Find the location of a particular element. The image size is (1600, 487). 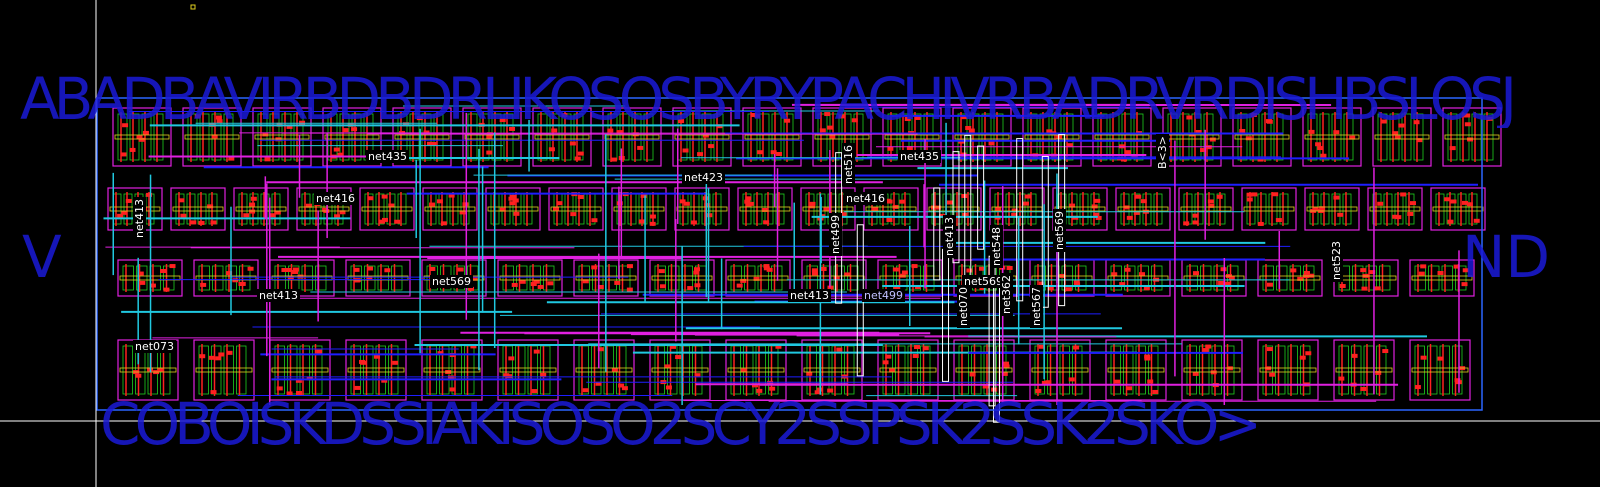

net-label-b3: B<3> is located at coordinates (1162, 152).